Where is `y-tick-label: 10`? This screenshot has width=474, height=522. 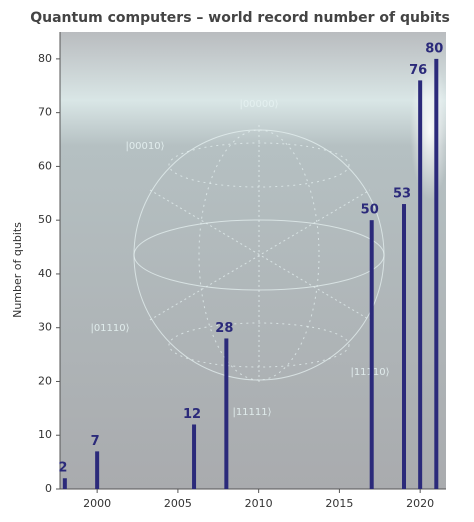 y-tick-label: 10 is located at coordinates (45, 434).